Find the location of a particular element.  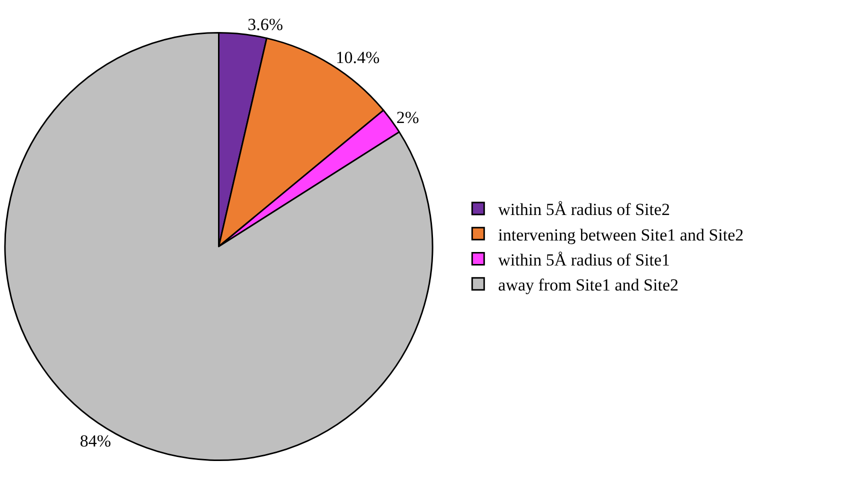

data-label: 2% is located at coordinates (408, 118).